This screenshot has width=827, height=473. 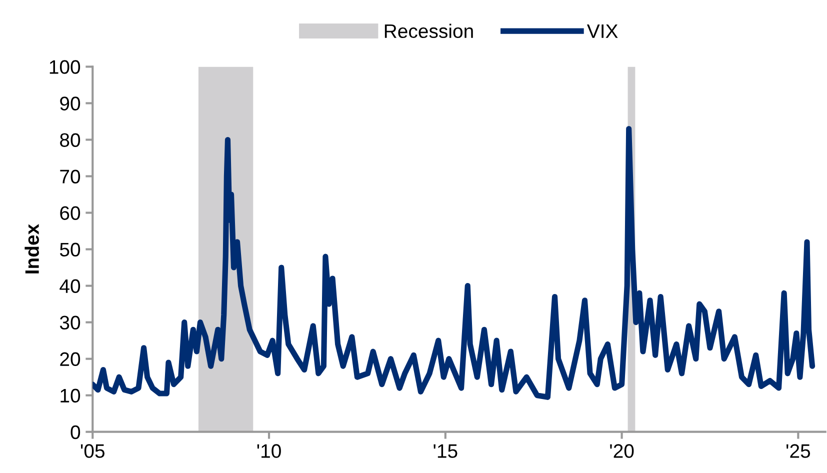 What do you see at coordinates (269, 451) in the screenshot?
I see `x-tick-label: '10` at bounding box center [269, 451].